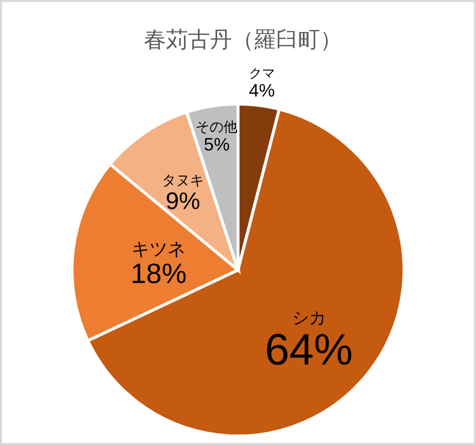  I want to click on slice-label: クマ, so click(261, 74).